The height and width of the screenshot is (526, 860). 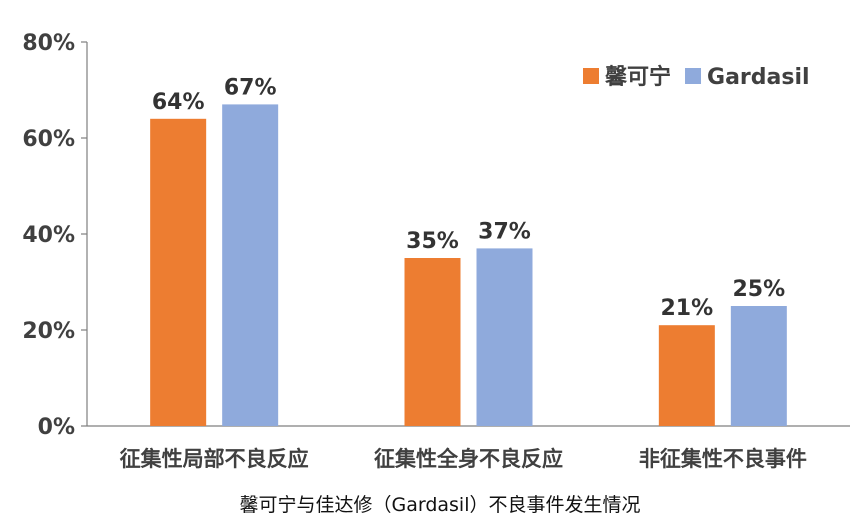 I want to click on y-tick-label: 0%, so click(x=56, y=427).